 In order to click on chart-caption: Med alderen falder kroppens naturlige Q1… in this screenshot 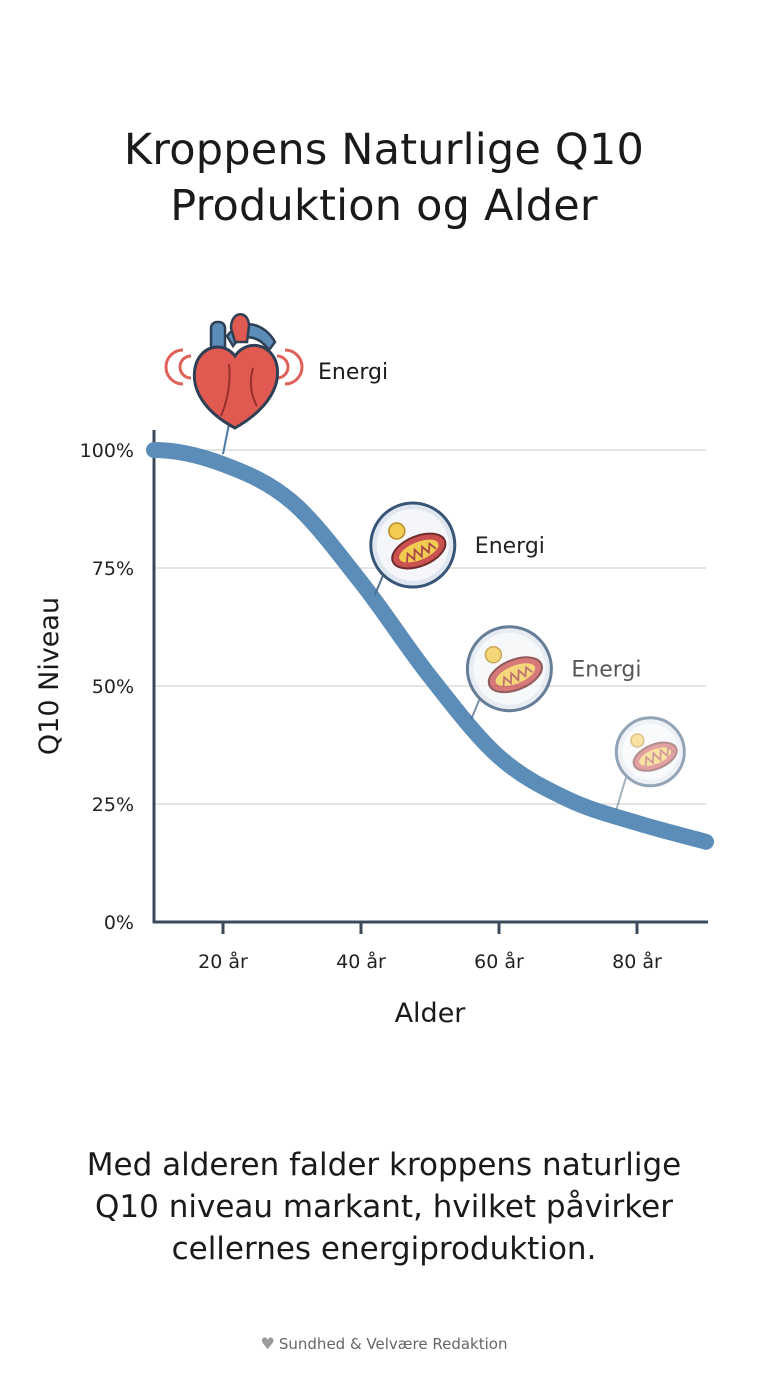, I will do `click(384, 1207)`.